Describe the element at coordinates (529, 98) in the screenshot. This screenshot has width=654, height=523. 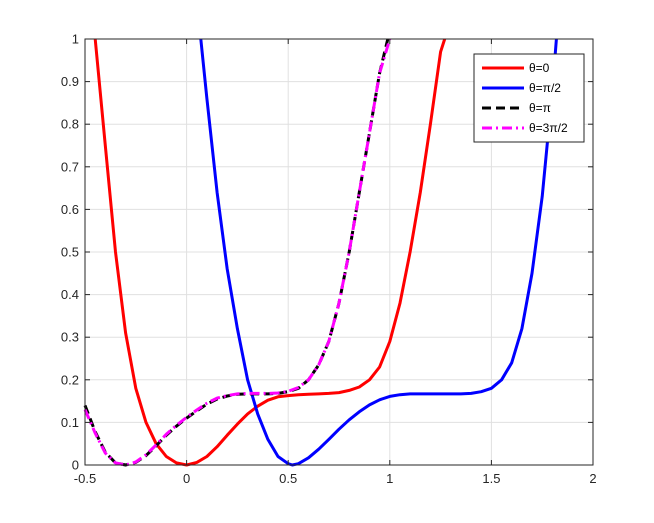
I see `legend: θ=0 θ=π/2 θ=π θ=3π/2` at that location.